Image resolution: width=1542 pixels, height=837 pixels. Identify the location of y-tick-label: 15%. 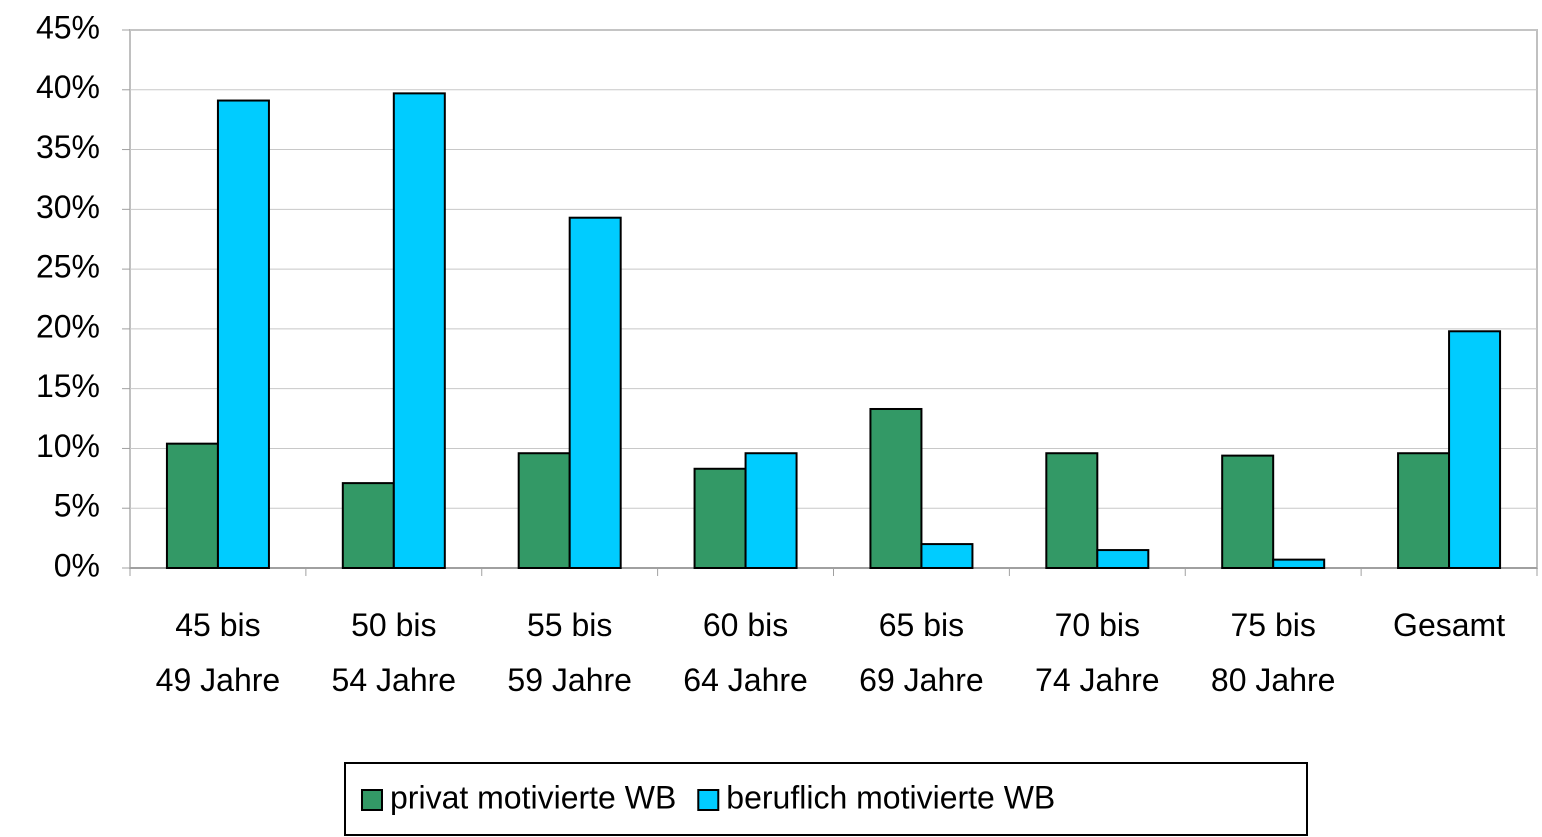
(68, 386).